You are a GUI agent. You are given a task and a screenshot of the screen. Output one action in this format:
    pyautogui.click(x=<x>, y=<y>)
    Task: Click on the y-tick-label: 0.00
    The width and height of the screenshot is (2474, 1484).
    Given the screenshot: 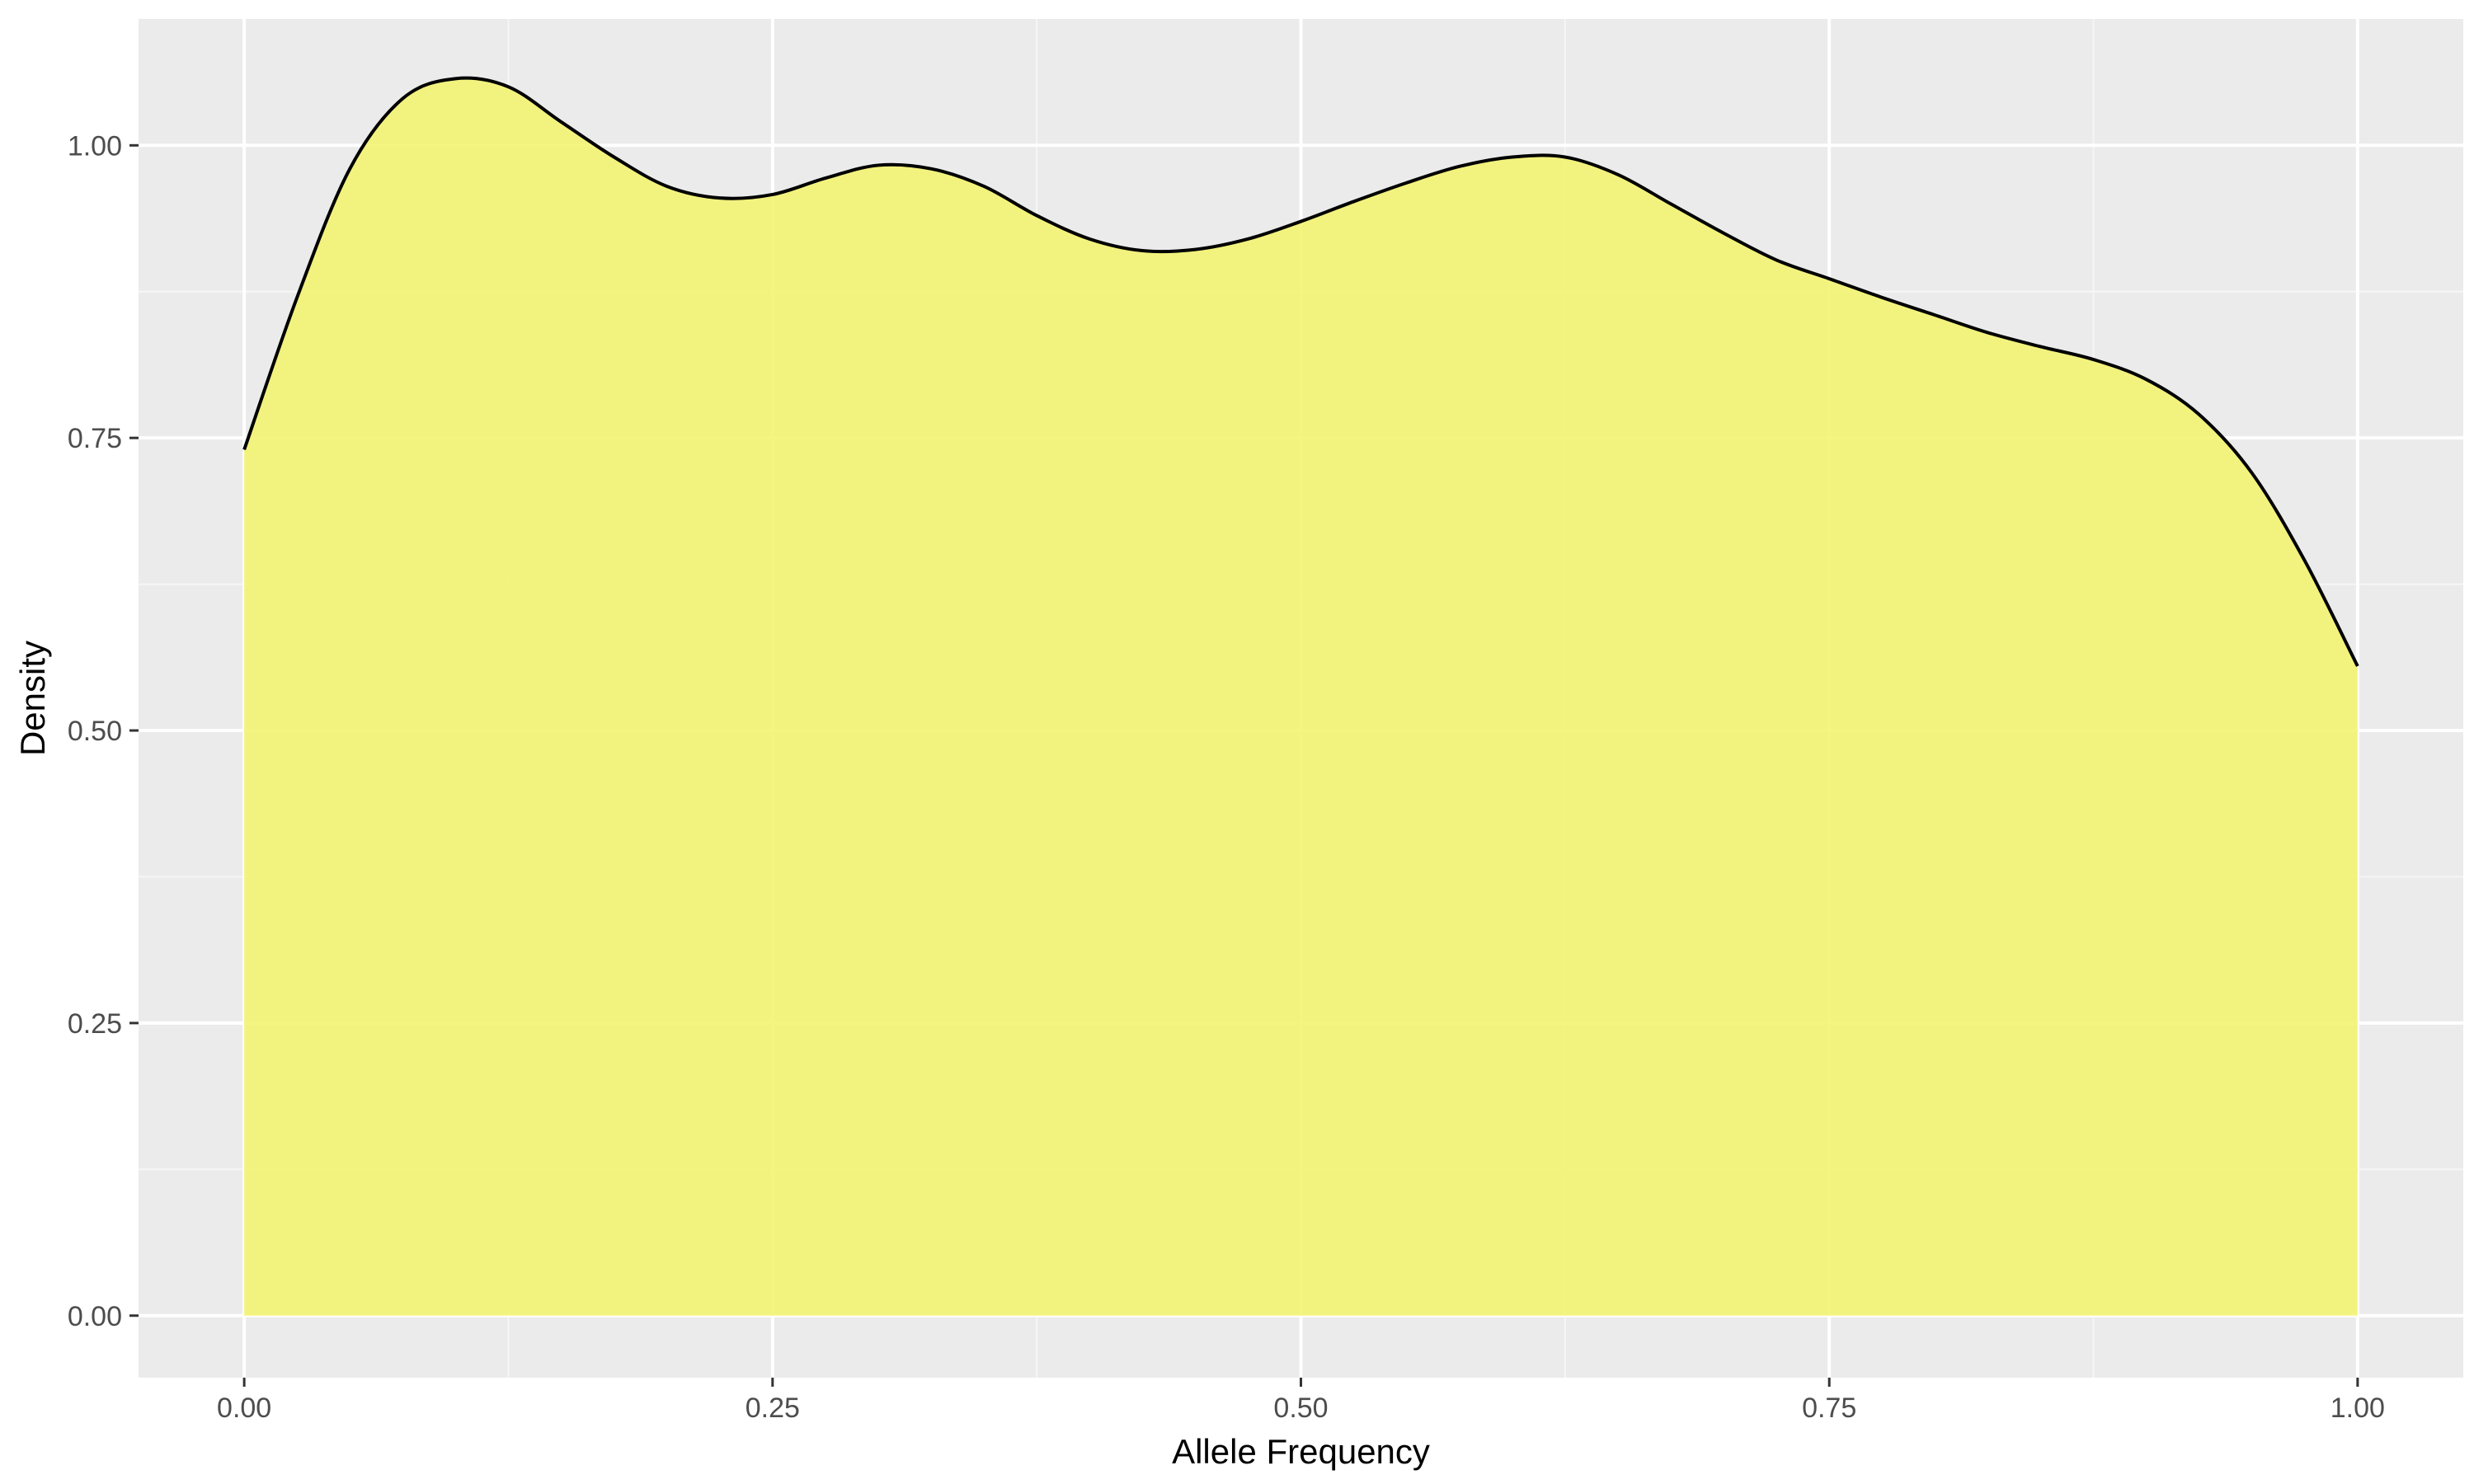 What is the action you would take?
    pyautogui.click(x=95, y=1316)
    